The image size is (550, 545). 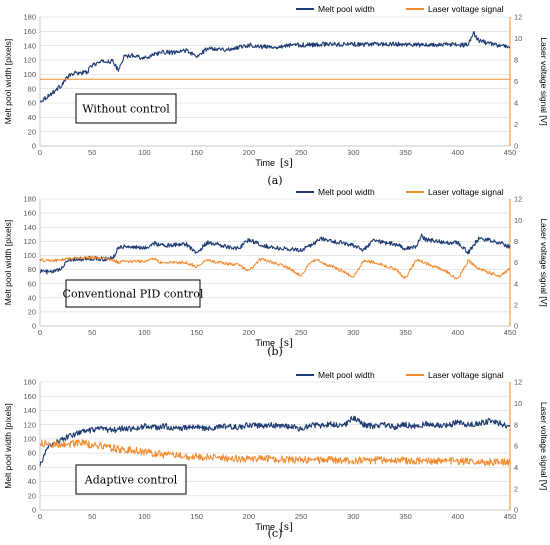 What do you see at coordinates (275, 533) in the screenshot?
I see `panel-caption: (c)` at bounding box center [275, 533].